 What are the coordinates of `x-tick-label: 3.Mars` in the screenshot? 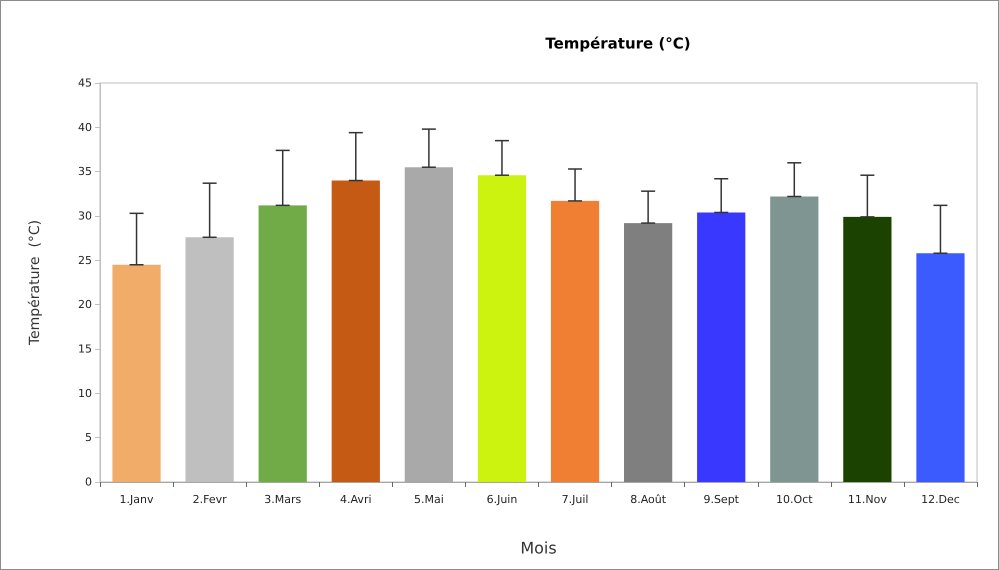 It's located at (283, 499).